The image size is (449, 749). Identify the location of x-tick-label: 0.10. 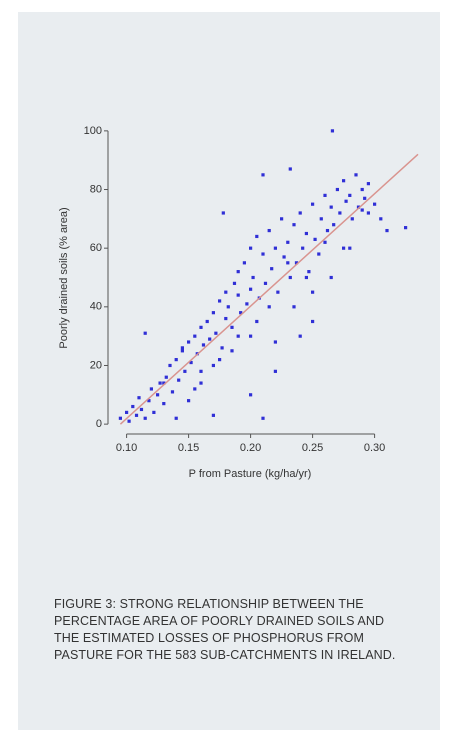
(126, 448).